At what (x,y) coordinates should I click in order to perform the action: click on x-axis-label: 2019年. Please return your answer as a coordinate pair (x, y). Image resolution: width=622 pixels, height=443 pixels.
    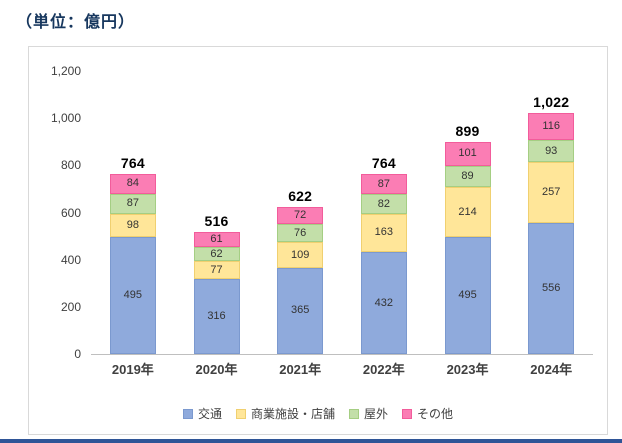
    Looking at the image, I should click on (132, 369).